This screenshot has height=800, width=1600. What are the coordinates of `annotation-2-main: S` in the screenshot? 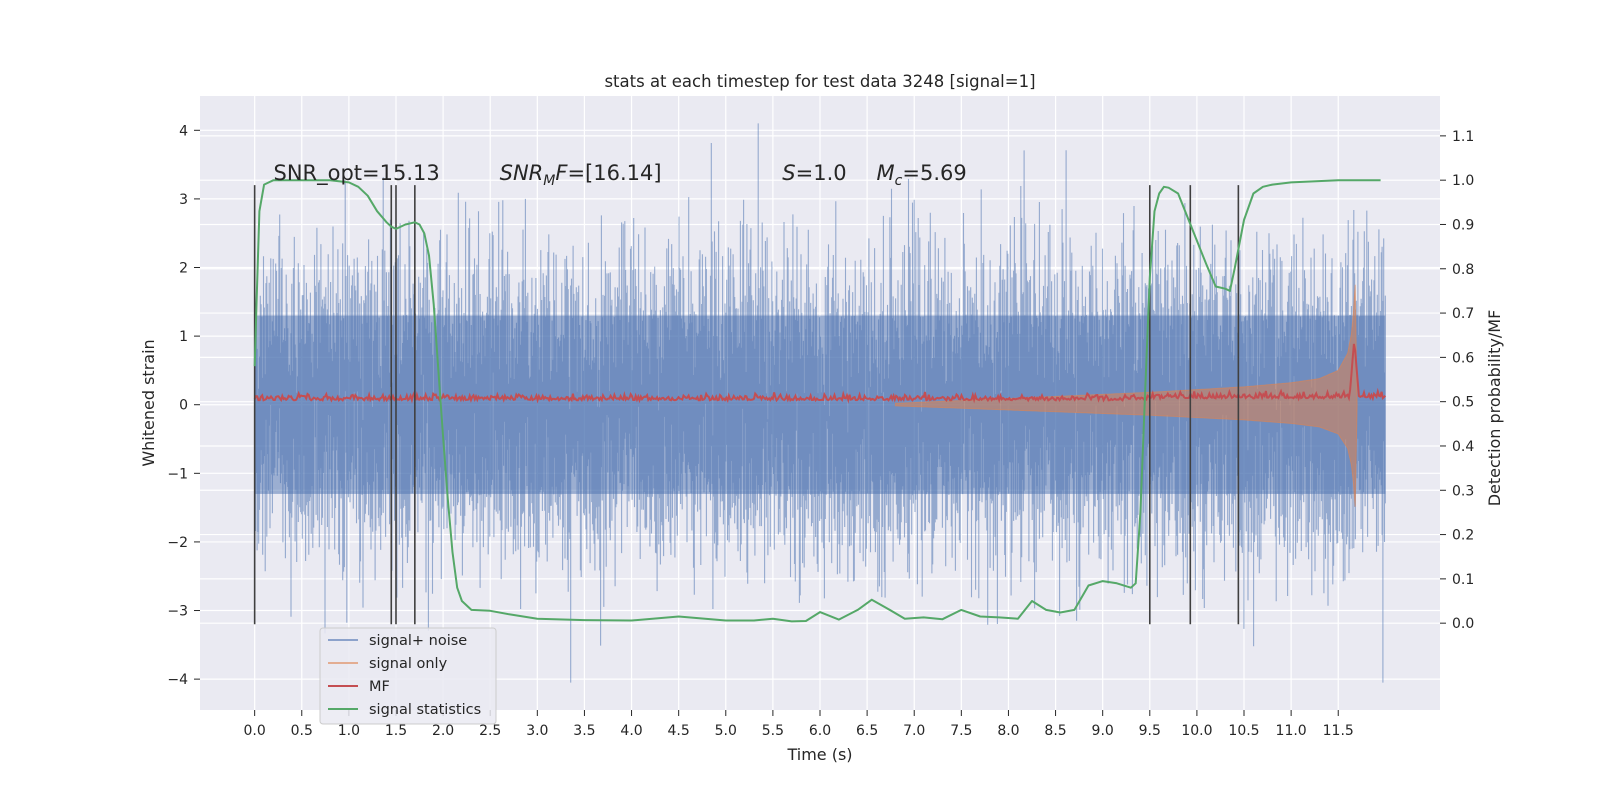 It's located at (788, 173).